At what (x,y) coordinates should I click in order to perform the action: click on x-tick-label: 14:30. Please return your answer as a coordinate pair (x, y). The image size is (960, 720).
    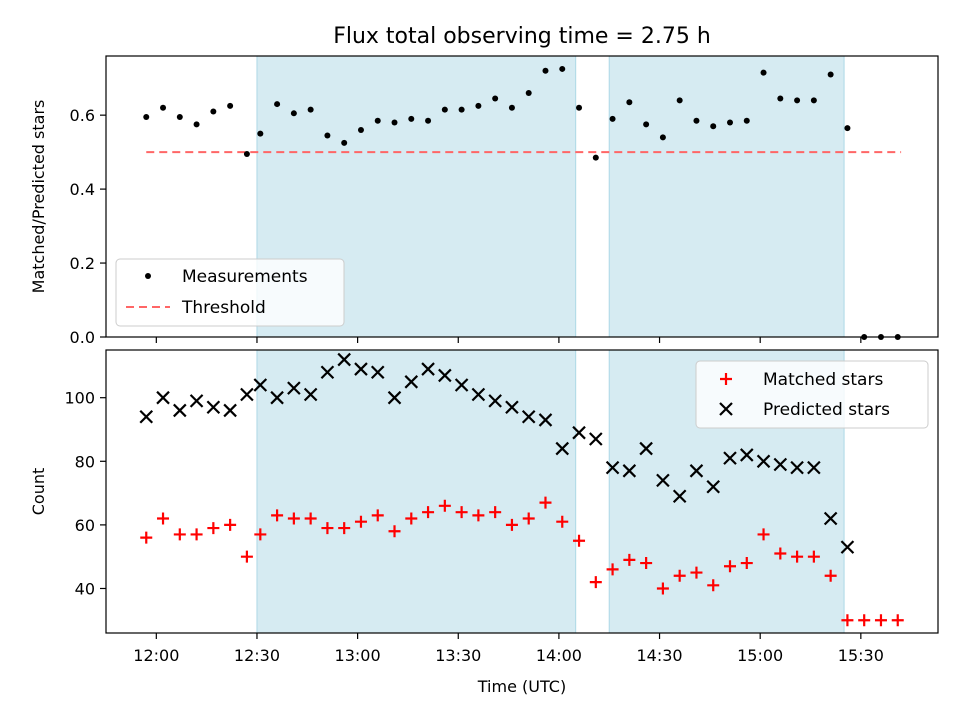
    Looking at the image, I should click on (659, 655).